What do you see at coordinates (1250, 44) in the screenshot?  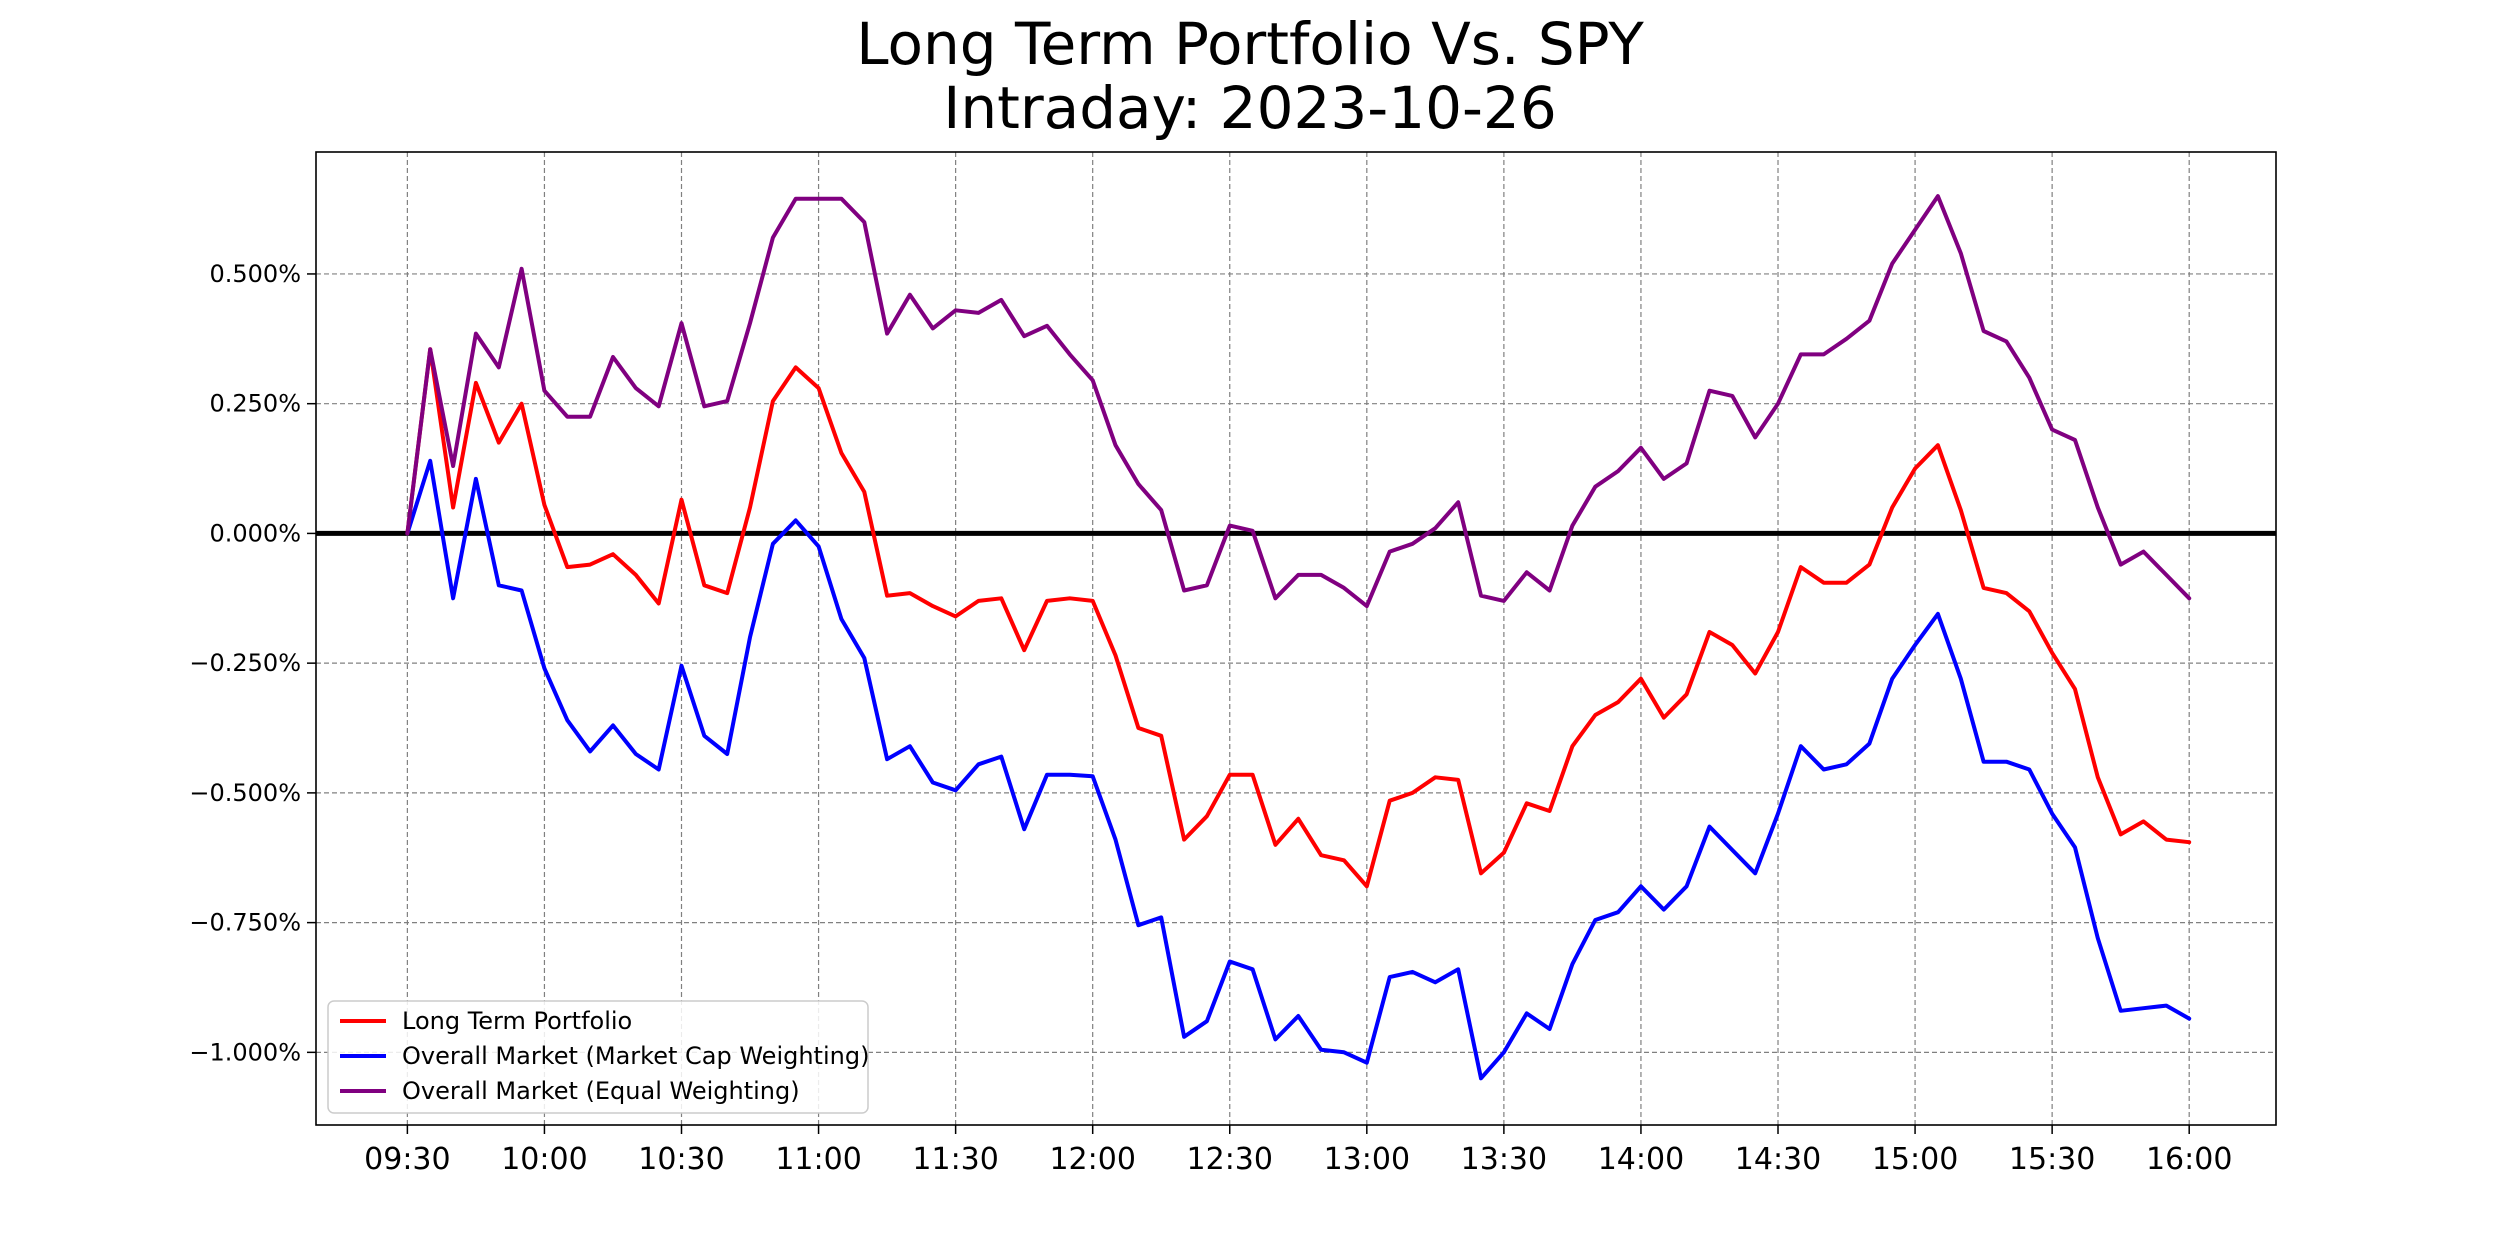 I see `chart-title-line-1: Long Term Portfolio Vs. SPY` at bounding box center [1250, 44].